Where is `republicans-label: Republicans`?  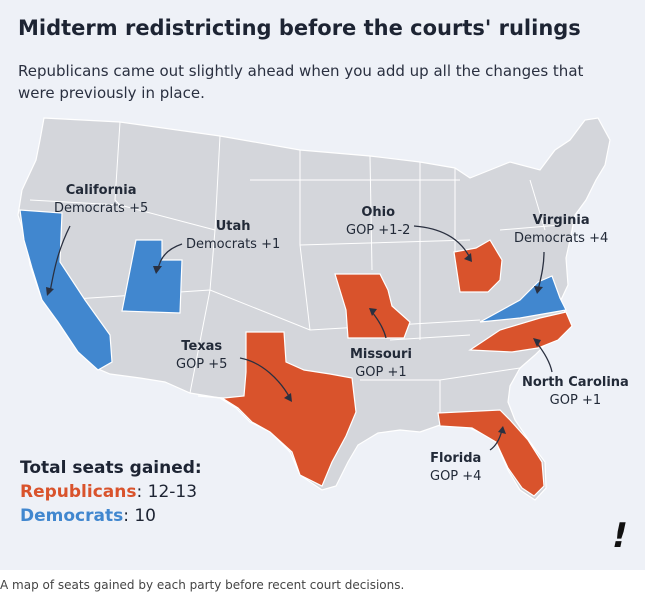
republicans-label: Republicans is located at coordinates (78, 492).